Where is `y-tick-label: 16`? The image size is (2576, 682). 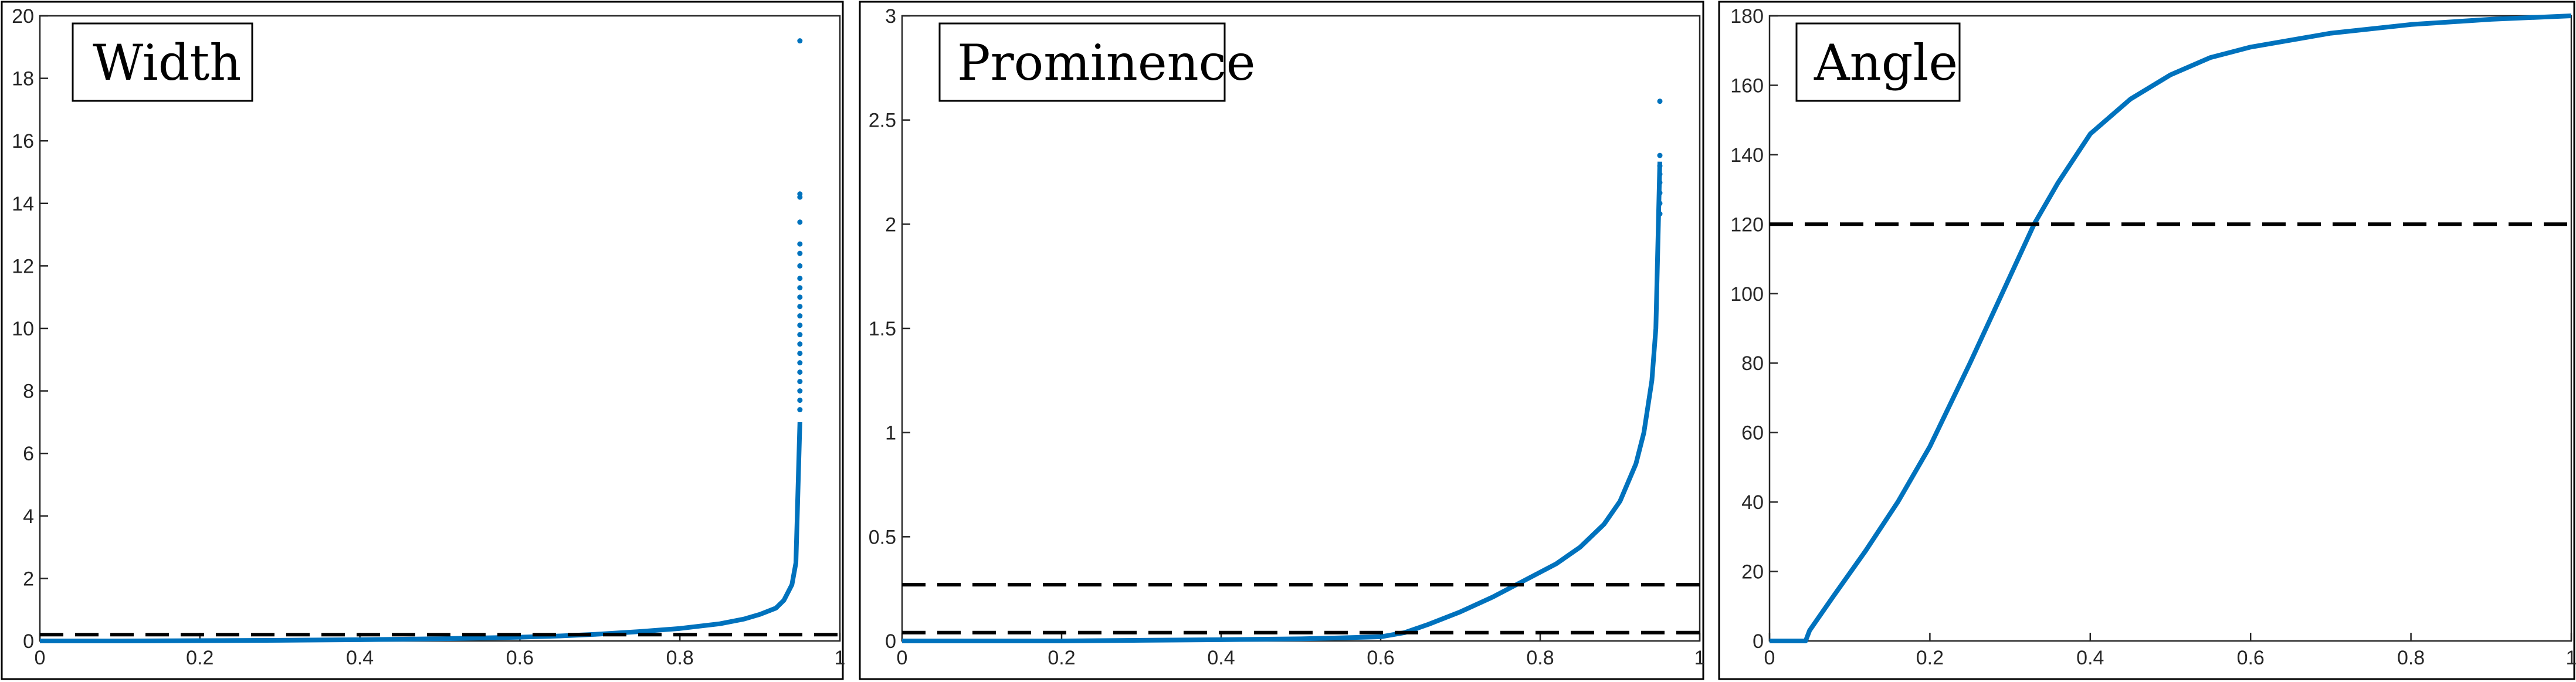 y-tick-label: 16 is located at coordinates (23, 141).